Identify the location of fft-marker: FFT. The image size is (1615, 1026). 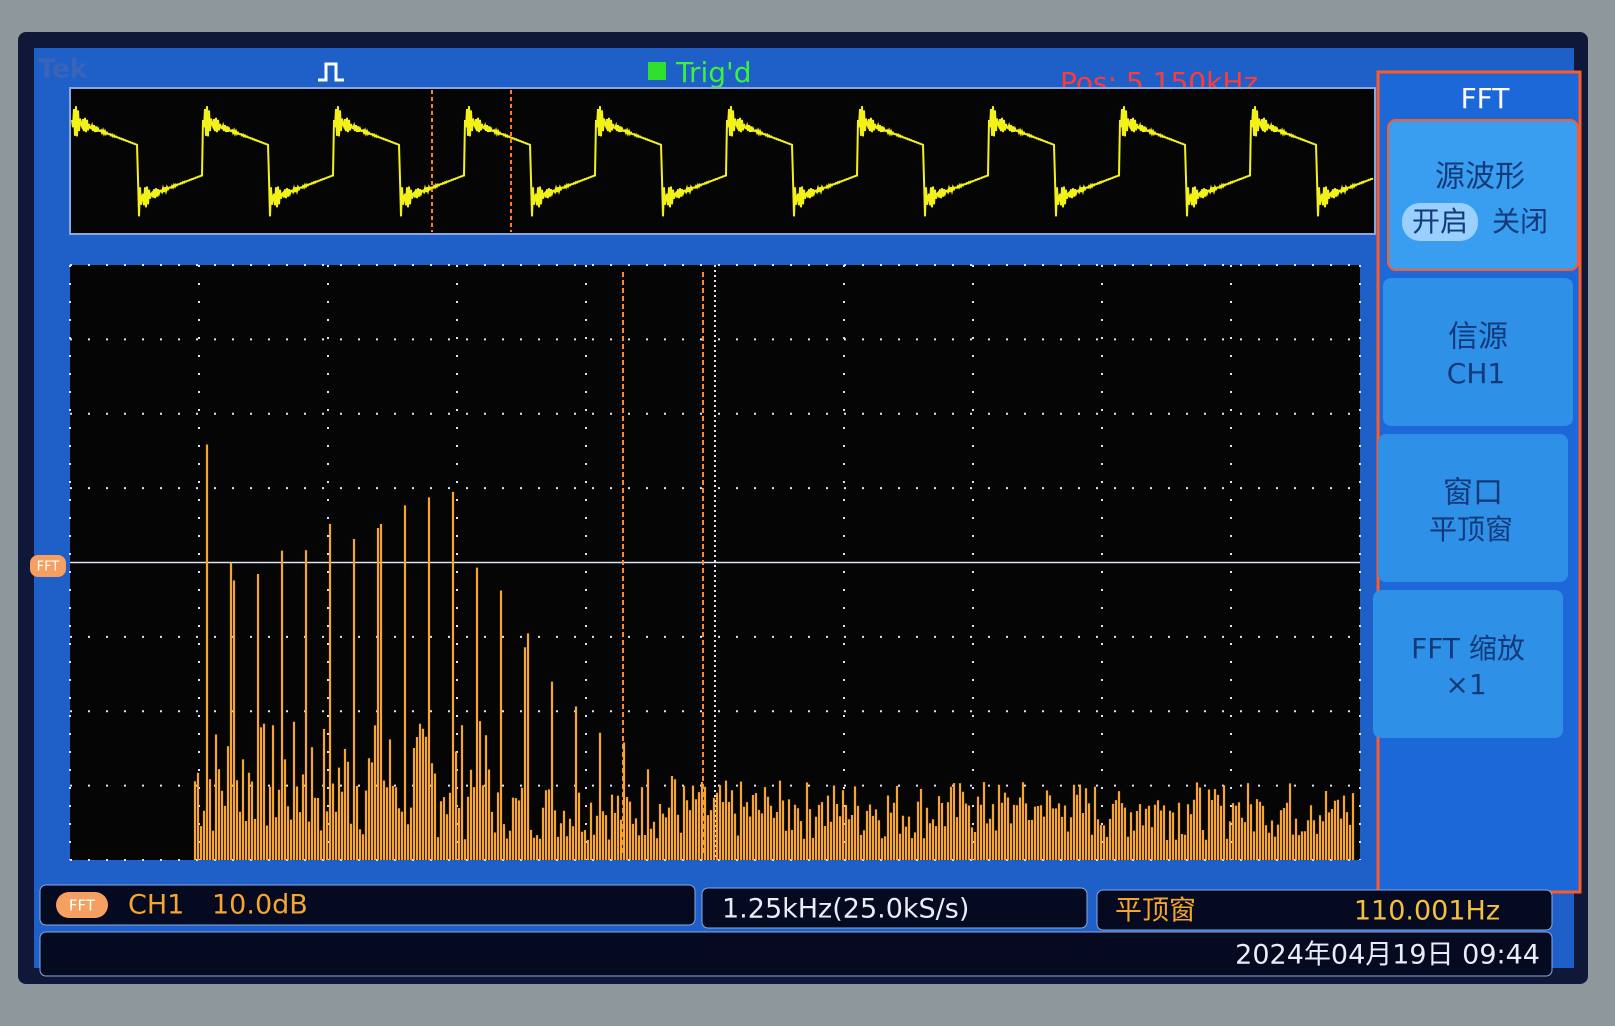
(48, 567).